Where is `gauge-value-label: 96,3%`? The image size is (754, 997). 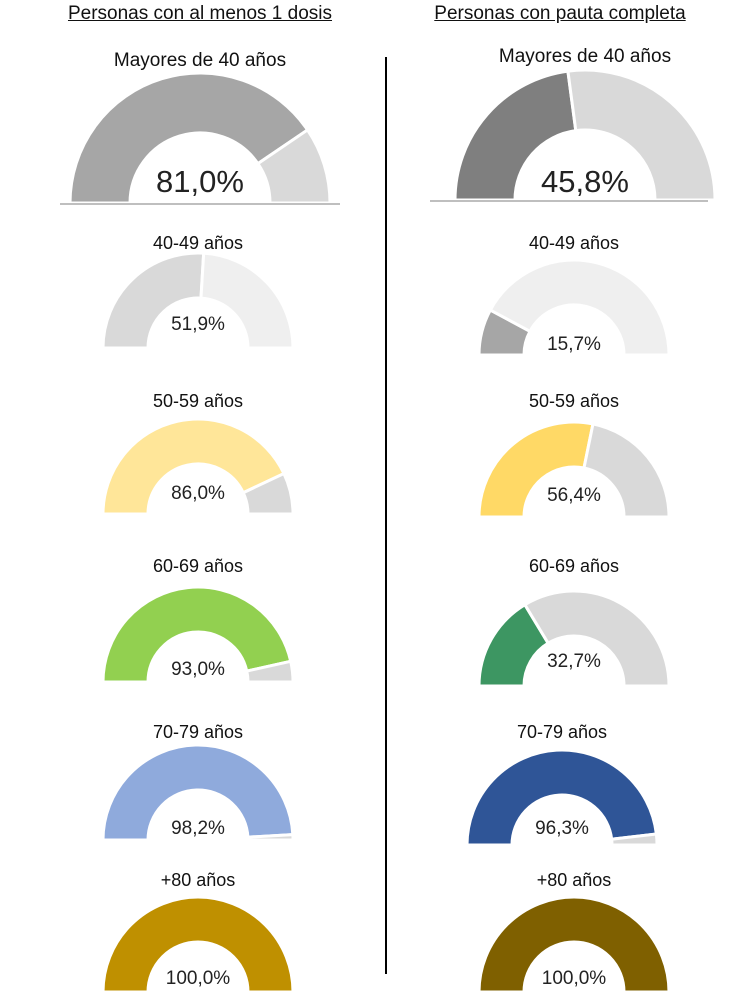
gauge-value-label: 96,3% is located at coordinates (562, 828).